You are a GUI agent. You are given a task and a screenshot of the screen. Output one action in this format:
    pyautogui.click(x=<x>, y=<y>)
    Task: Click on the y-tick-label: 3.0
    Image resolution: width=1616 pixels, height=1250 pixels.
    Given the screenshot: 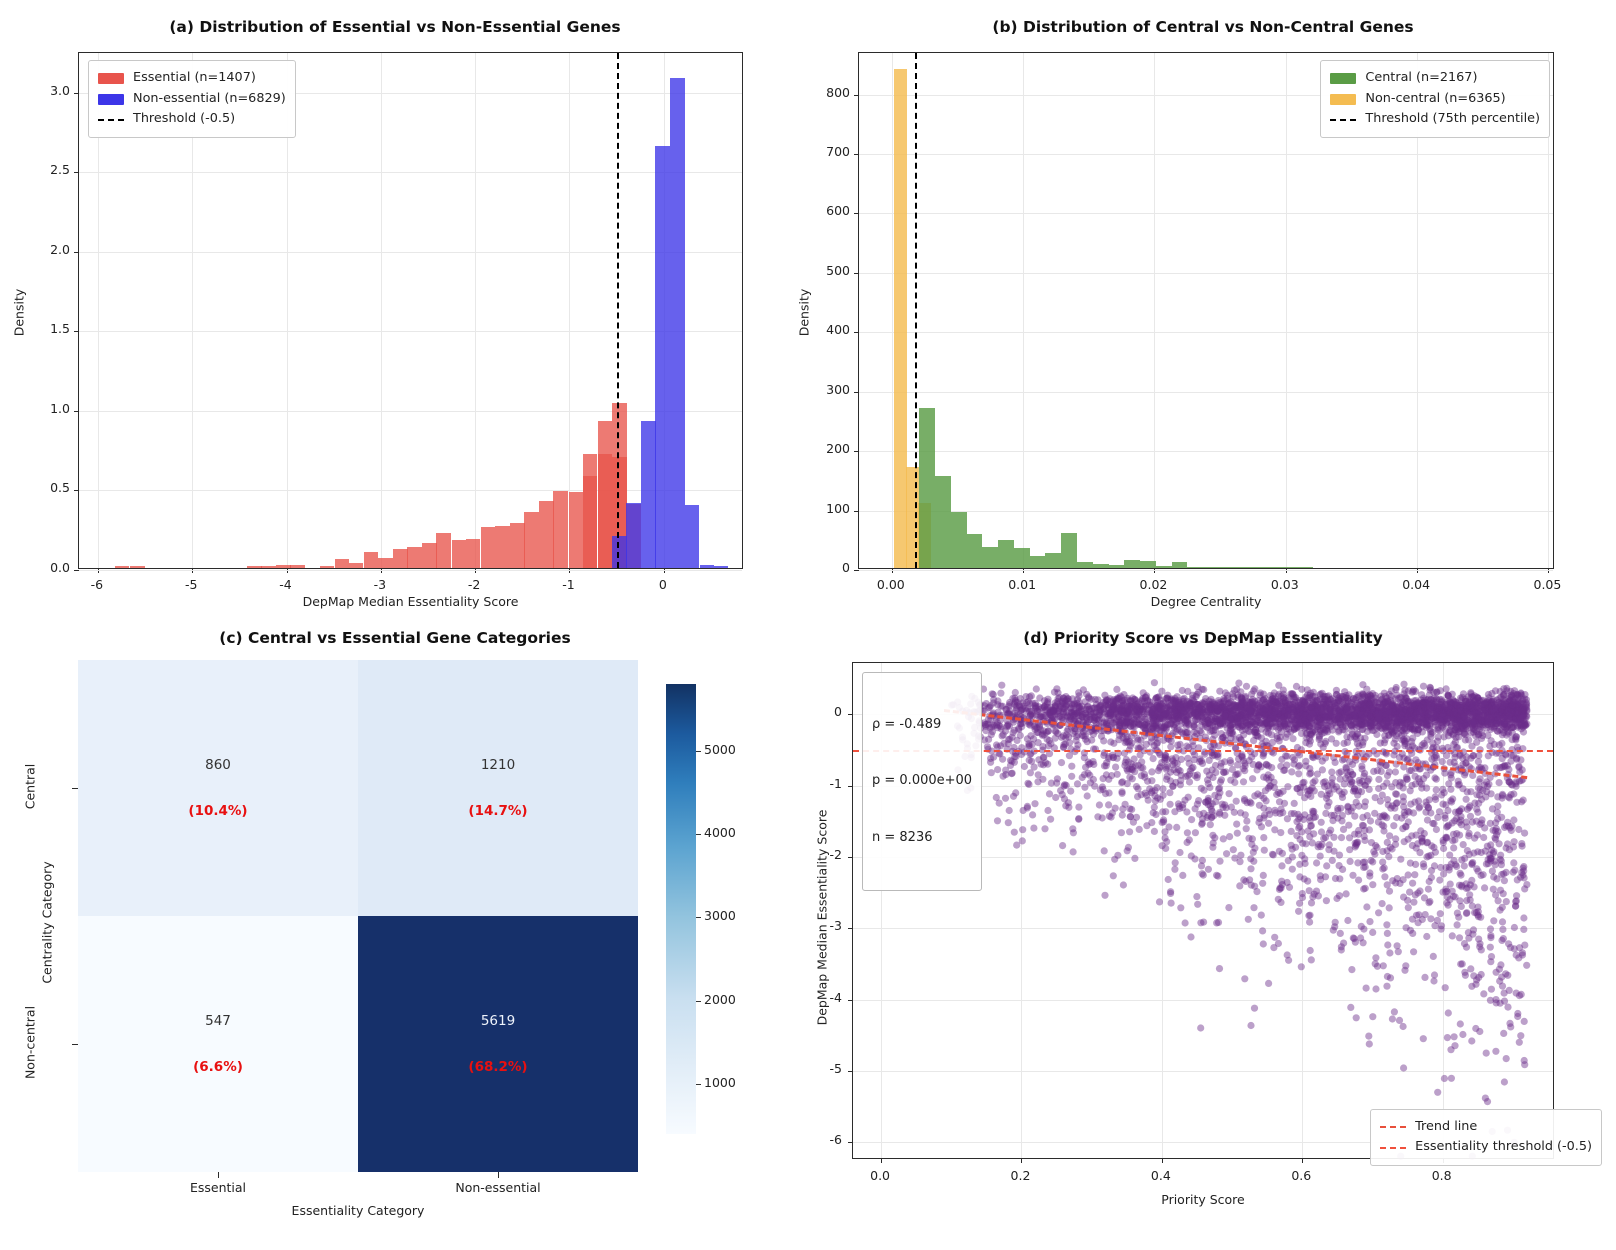 What is the action you would take?
    pyautogui.click(x=60, y=90)
    